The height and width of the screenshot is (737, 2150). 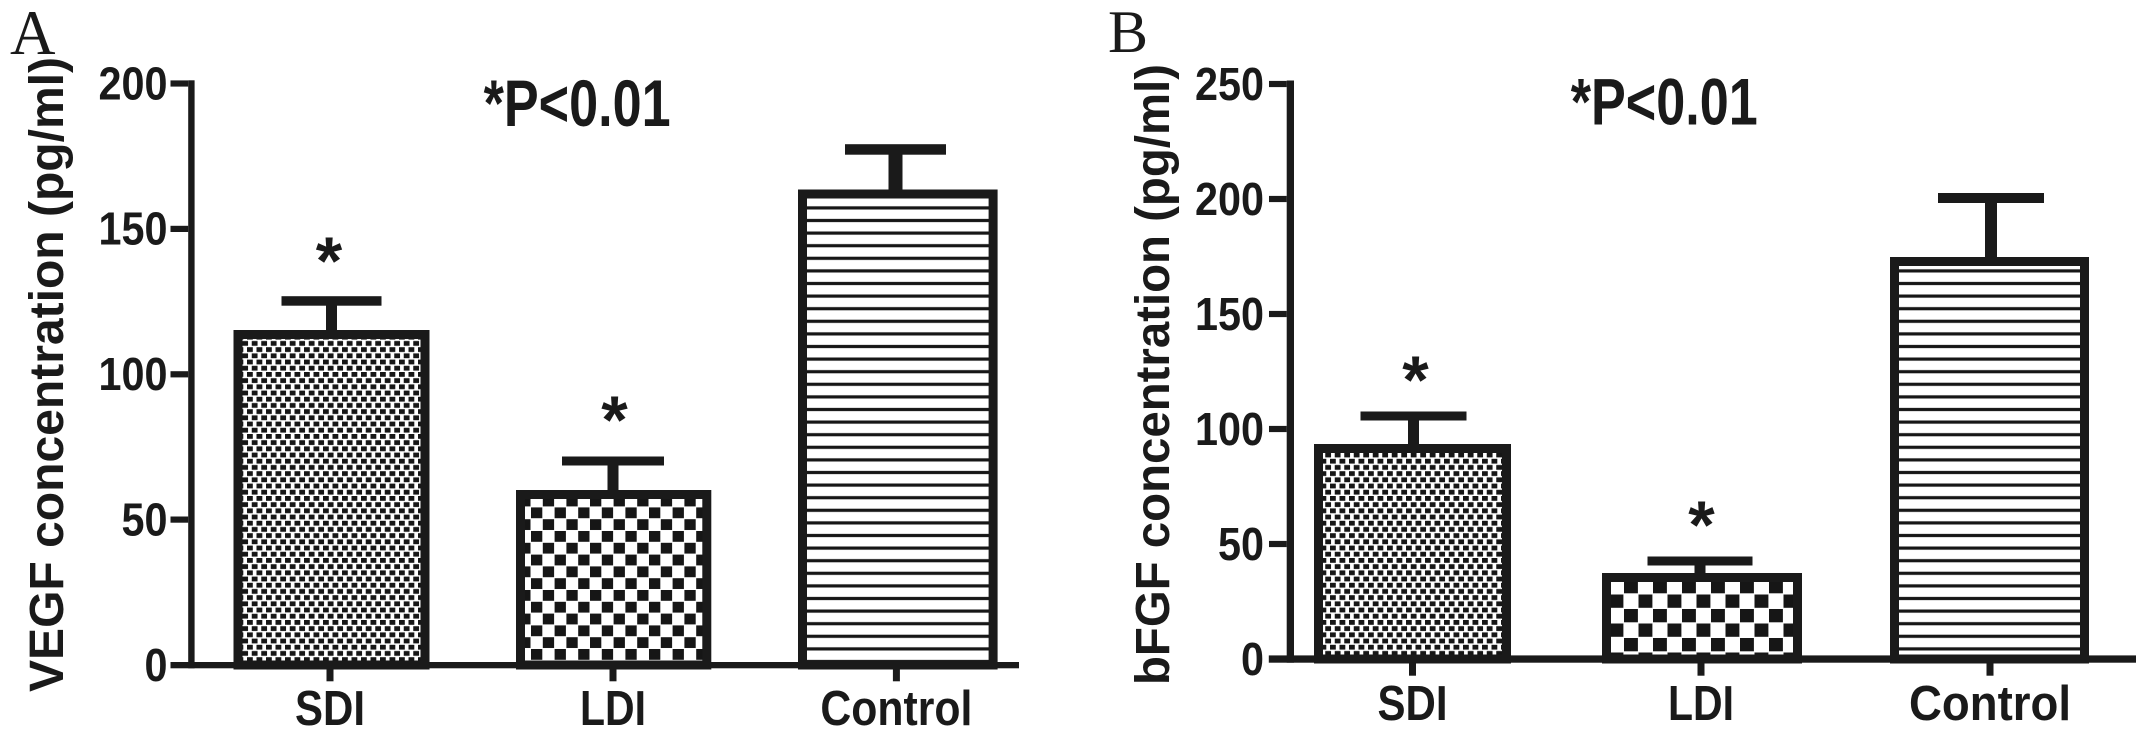 What do you see at coordinates (47, 374) in the screenshot?
I see `svg-text: VEGF concentration (pg/ml)` at bounding box center [47, 374].